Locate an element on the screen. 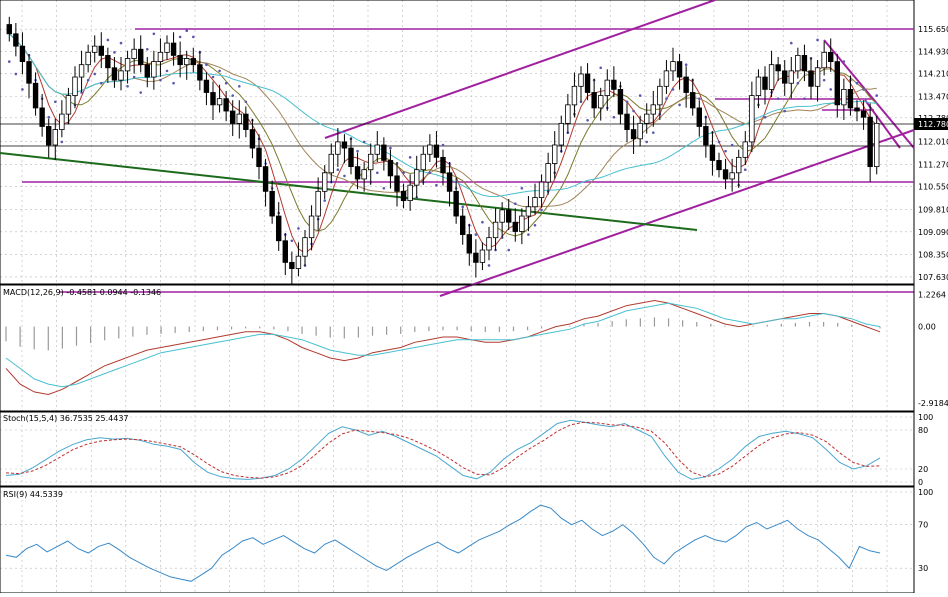 The height and width of the screenshot is (597, 948). macd-tick-label: -2.9184 is located at coordinates (933, 403).